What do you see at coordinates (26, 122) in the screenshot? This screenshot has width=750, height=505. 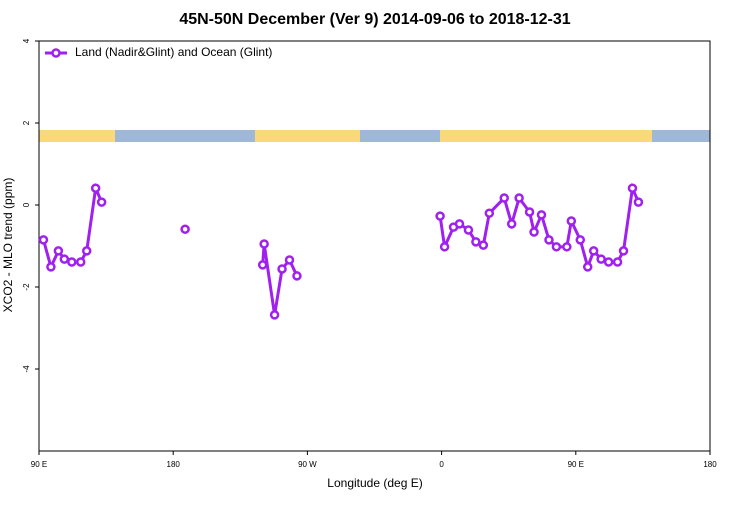 I see `y-tick-label: 2` at bounding box center [26, 122].